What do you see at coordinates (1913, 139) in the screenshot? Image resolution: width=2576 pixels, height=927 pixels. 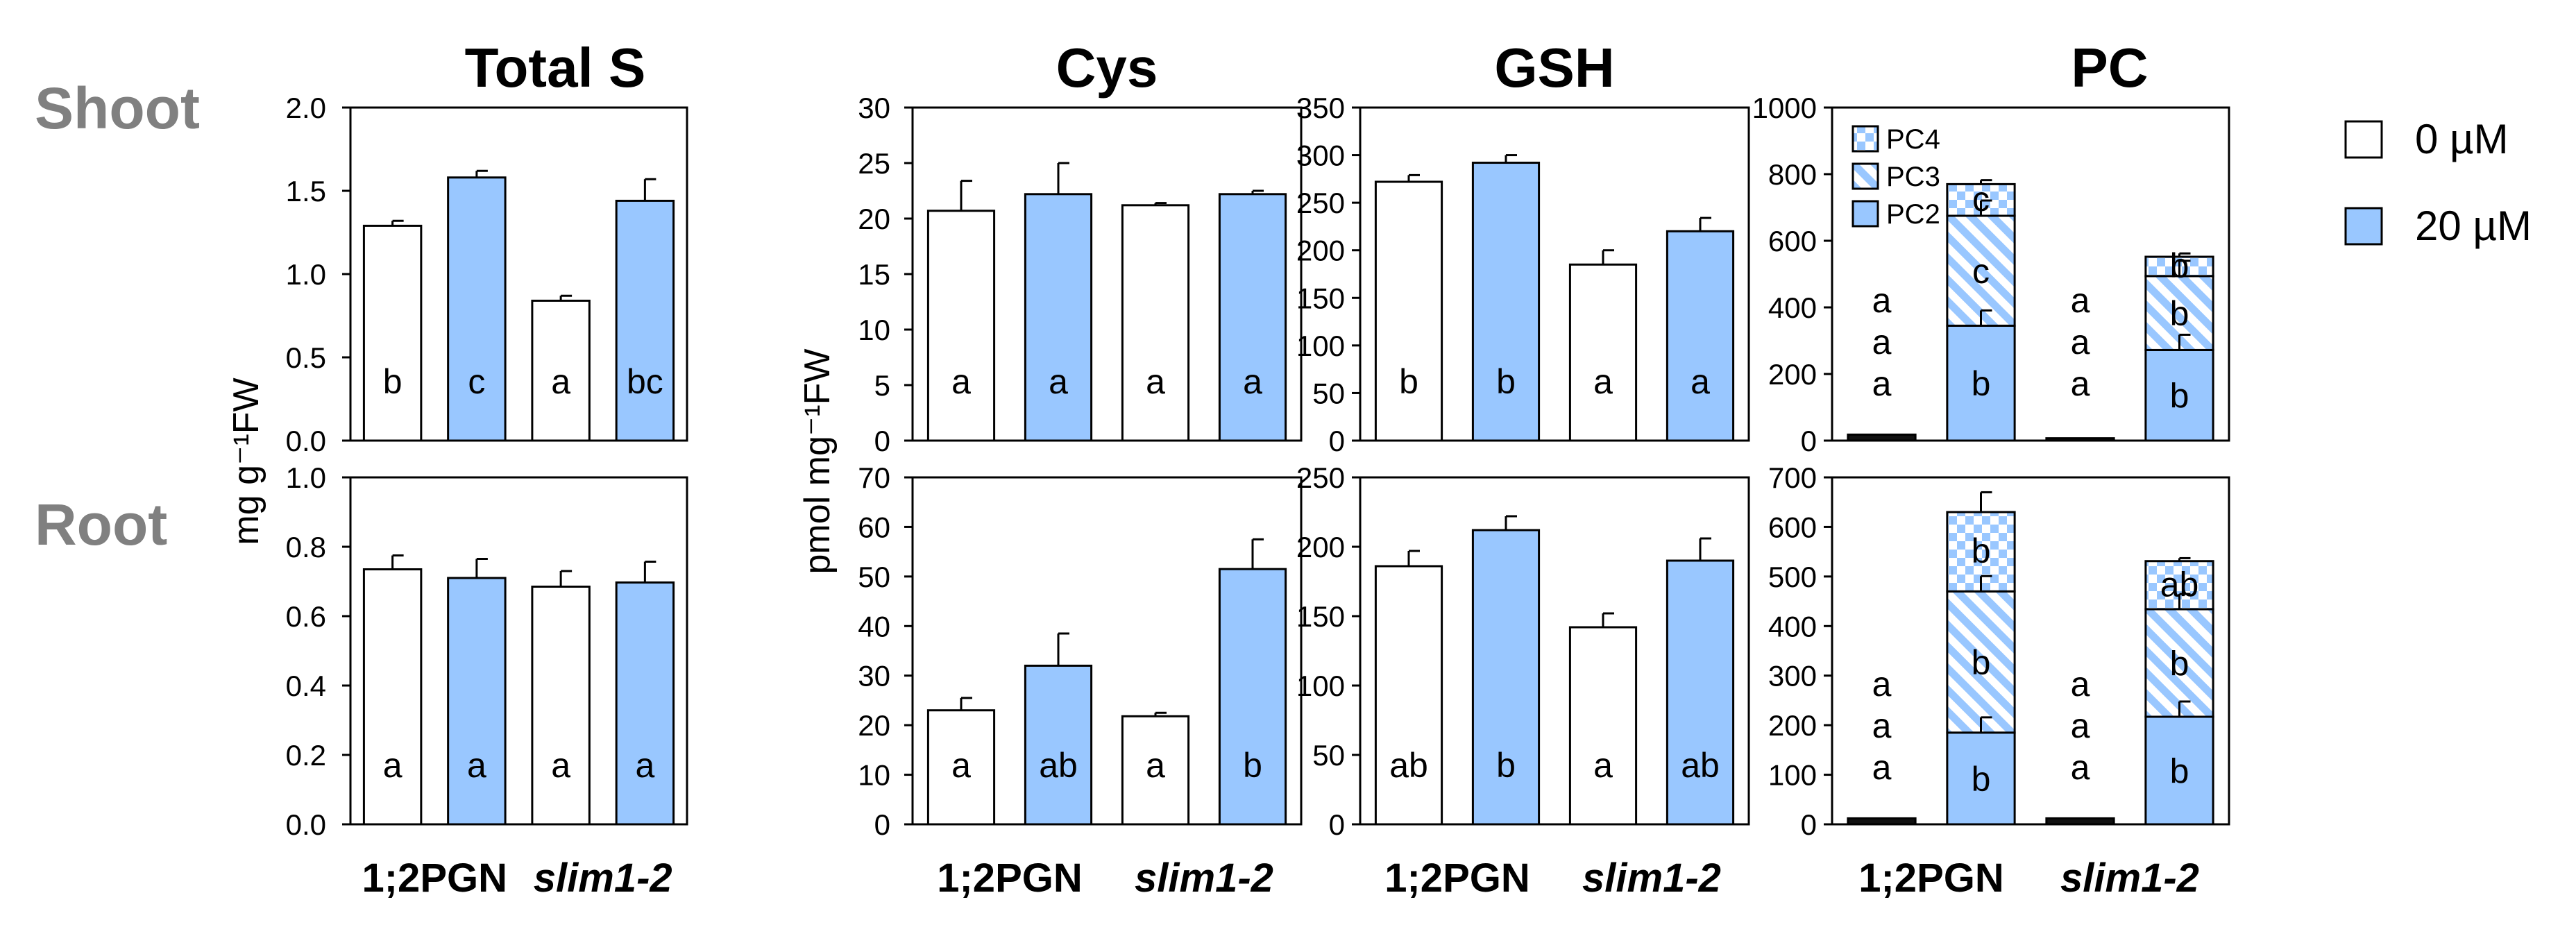 I see `pc-legend-label: PC4` at bounding box center [1913, 139].